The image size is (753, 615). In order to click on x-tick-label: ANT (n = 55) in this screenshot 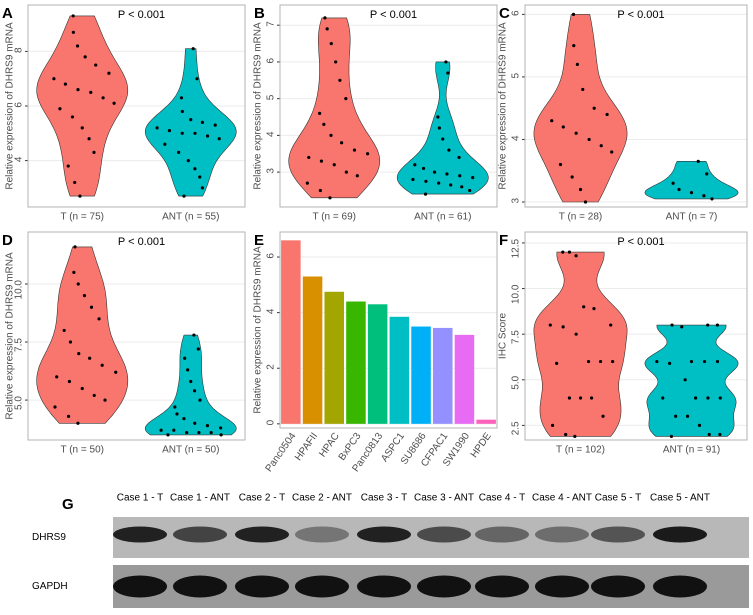, I will do `click(190, 217)`.